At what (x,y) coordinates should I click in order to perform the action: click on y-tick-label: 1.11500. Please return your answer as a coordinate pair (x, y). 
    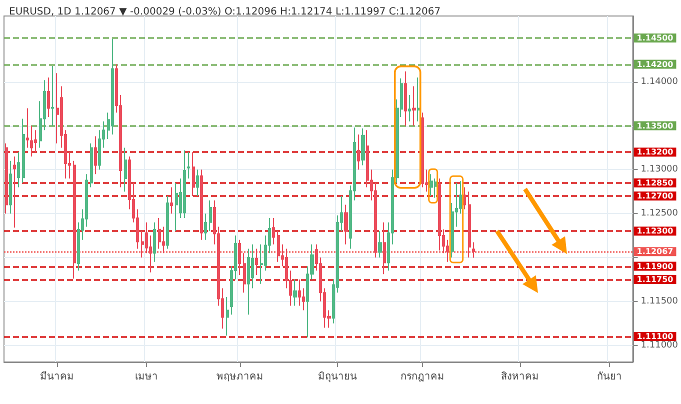
    Looking at the image, I should click on (659, 301).